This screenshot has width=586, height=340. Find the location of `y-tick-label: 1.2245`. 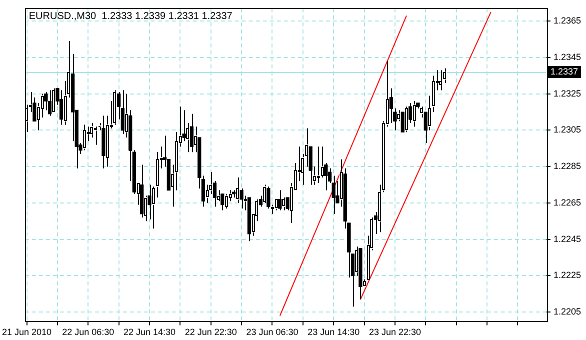

y-tick-label: 1.2245 is located at coordinates (567, 239).